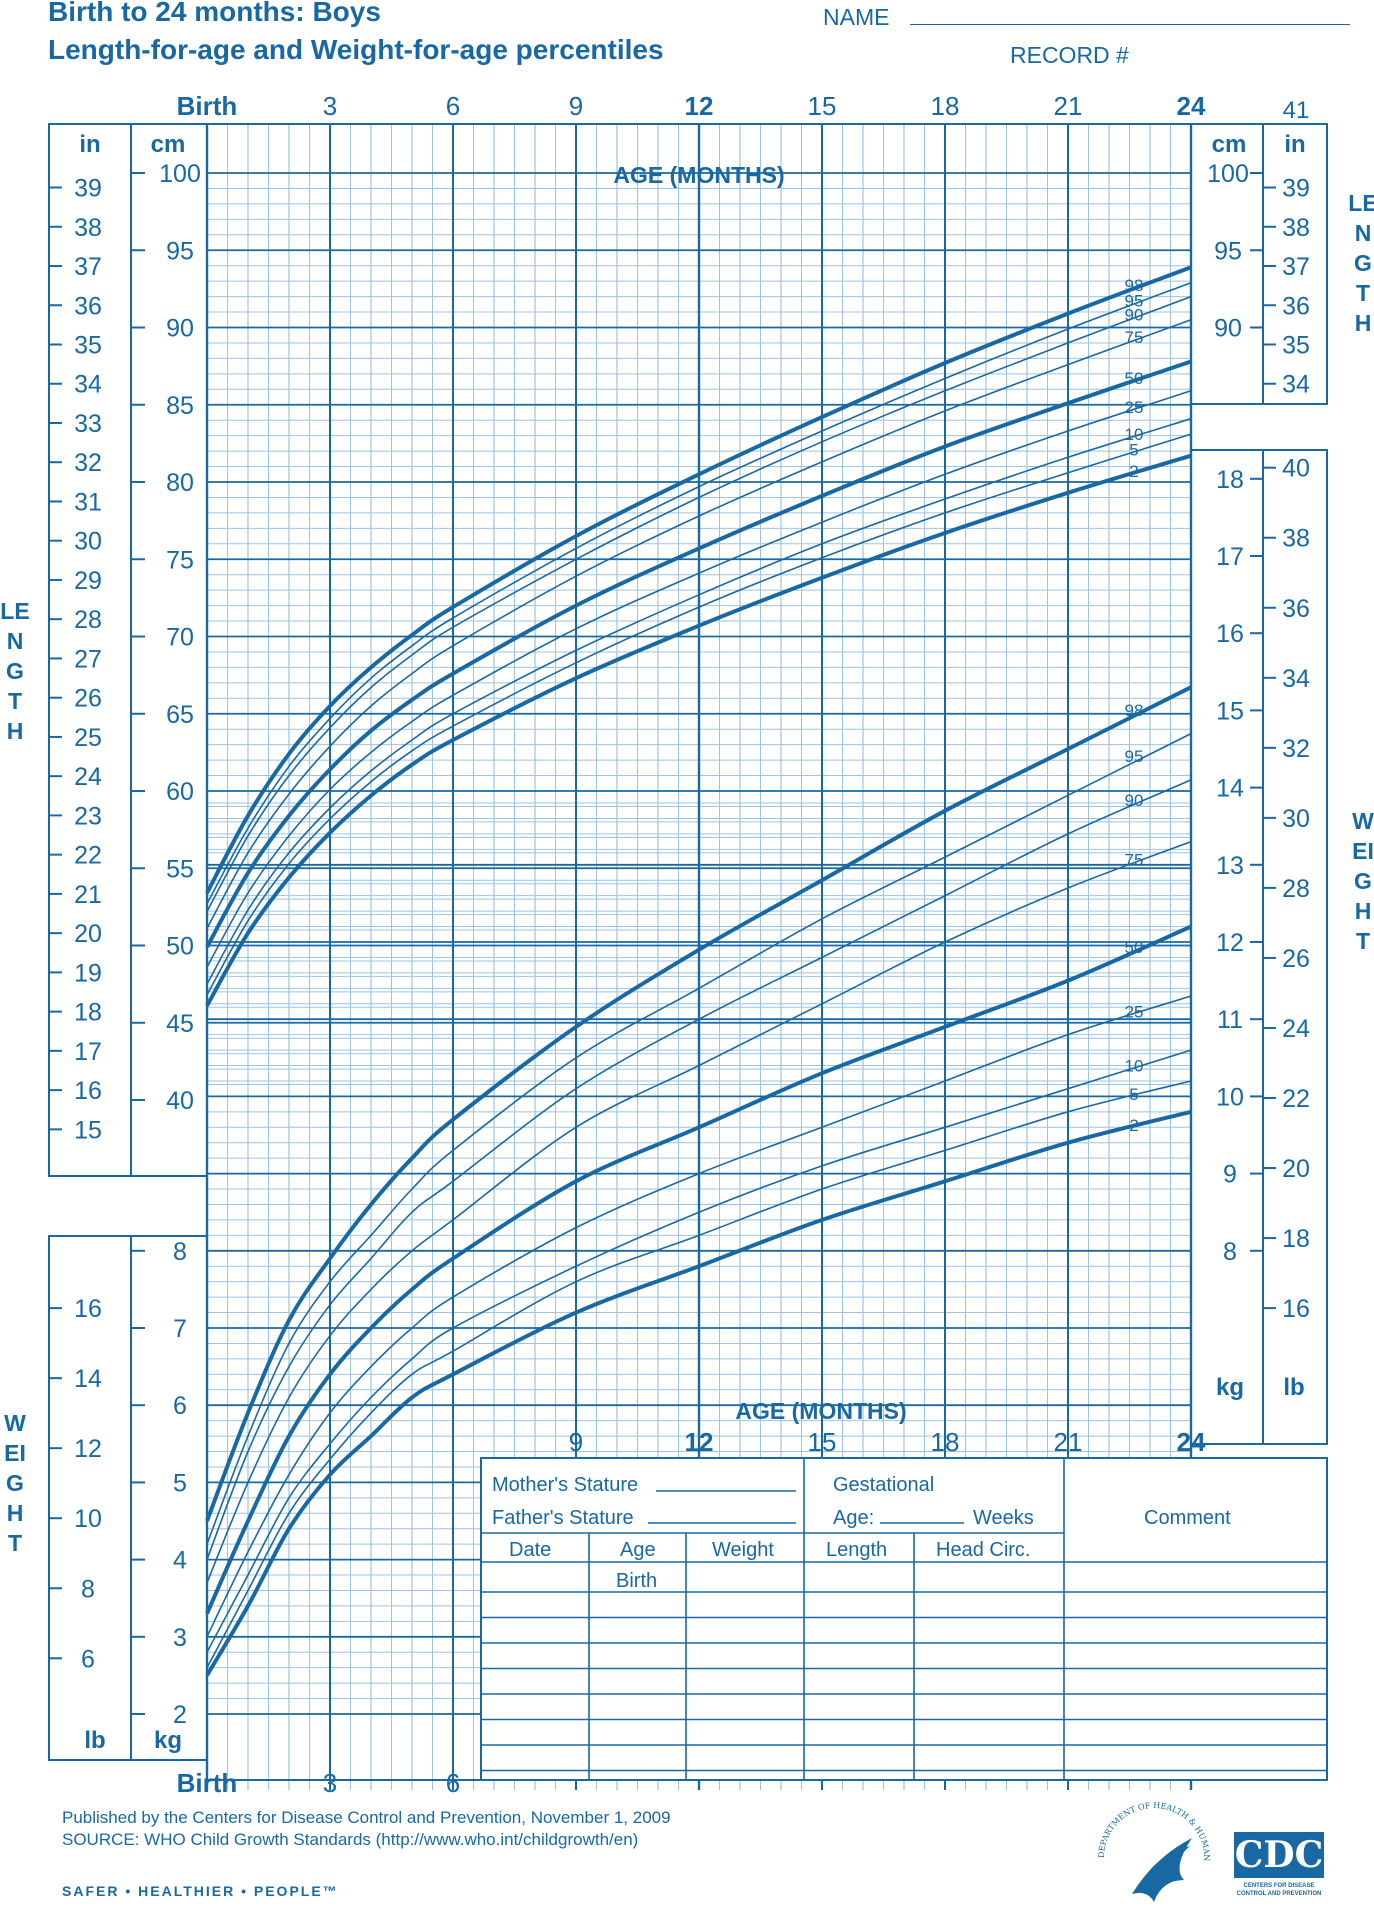 Image resolution: width=1374 pixels, height=1920 pixels. What do you see at coordinates (88, 777) in the screenshot?
I see `length-in-tick-label-left: 24` at bounding box center [88, 777].